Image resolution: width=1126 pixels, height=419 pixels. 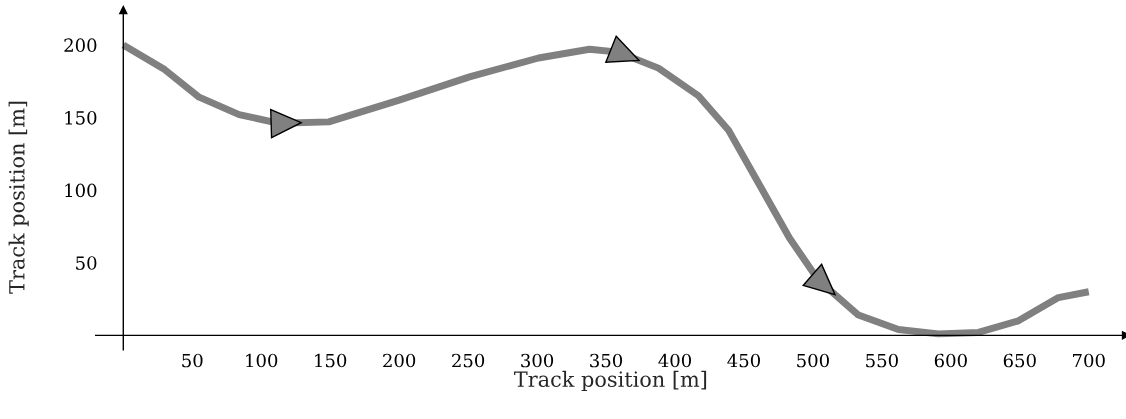 I want to click on y-tick-label: 200, so click(x=80, y=45).